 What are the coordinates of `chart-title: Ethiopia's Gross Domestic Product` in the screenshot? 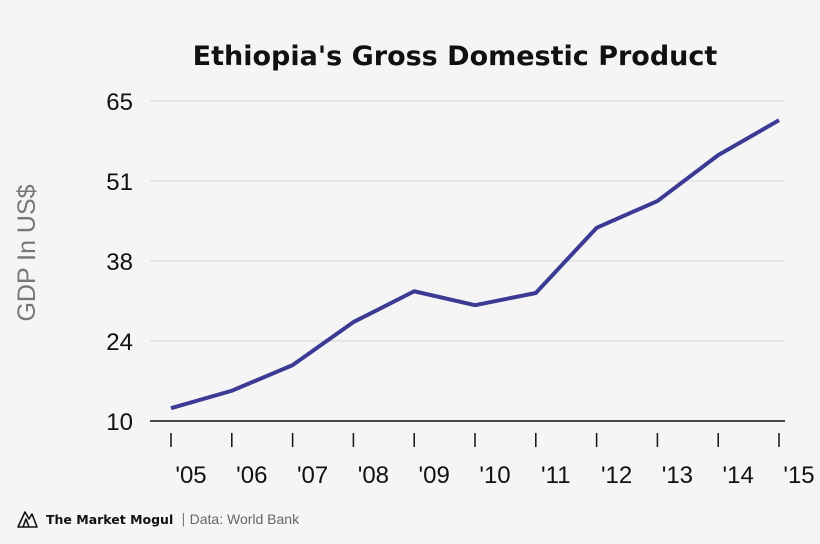 It's located at (455, 56).